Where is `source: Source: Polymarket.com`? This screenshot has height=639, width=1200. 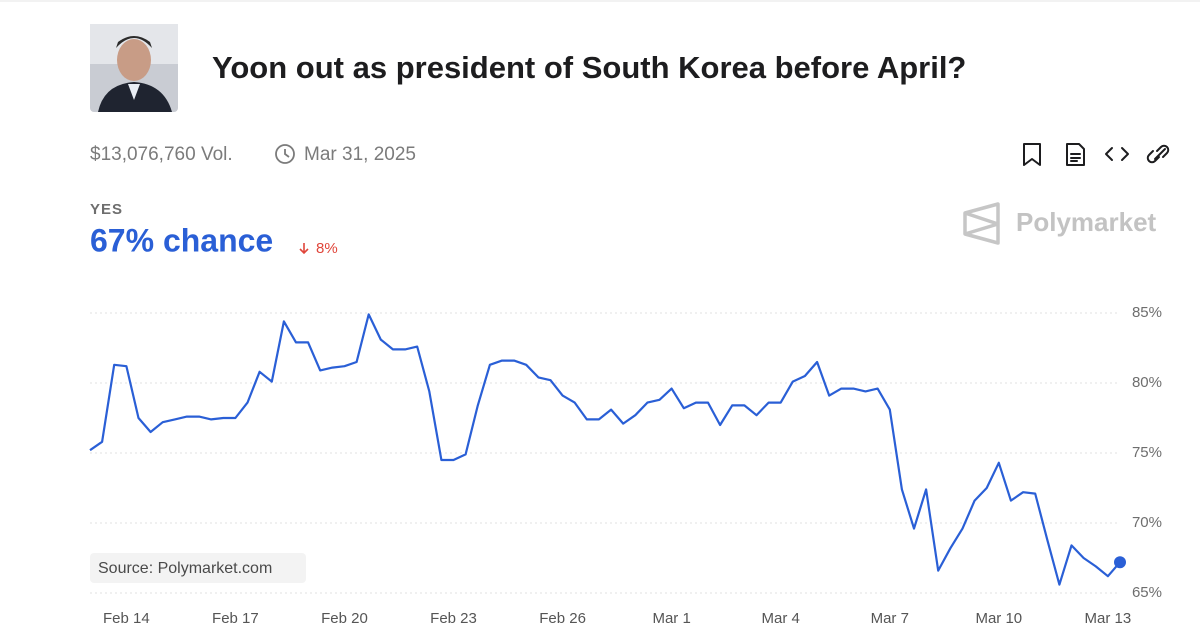
source: Source: Polymarket.com is located at coordinates (185, 568).